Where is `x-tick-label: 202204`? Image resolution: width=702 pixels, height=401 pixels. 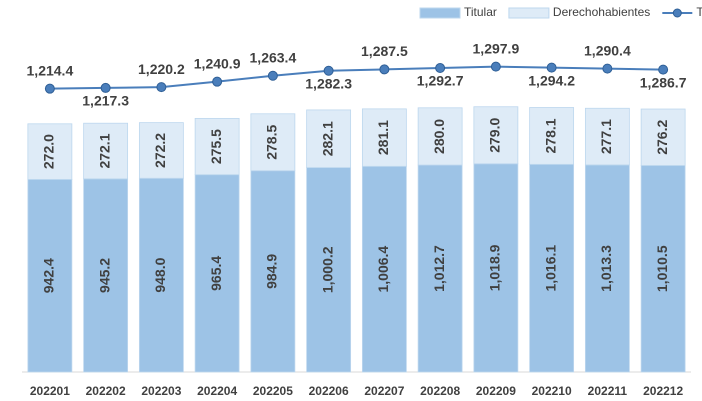 x-tick-label: 202204 is located at coordinates (217, 391).